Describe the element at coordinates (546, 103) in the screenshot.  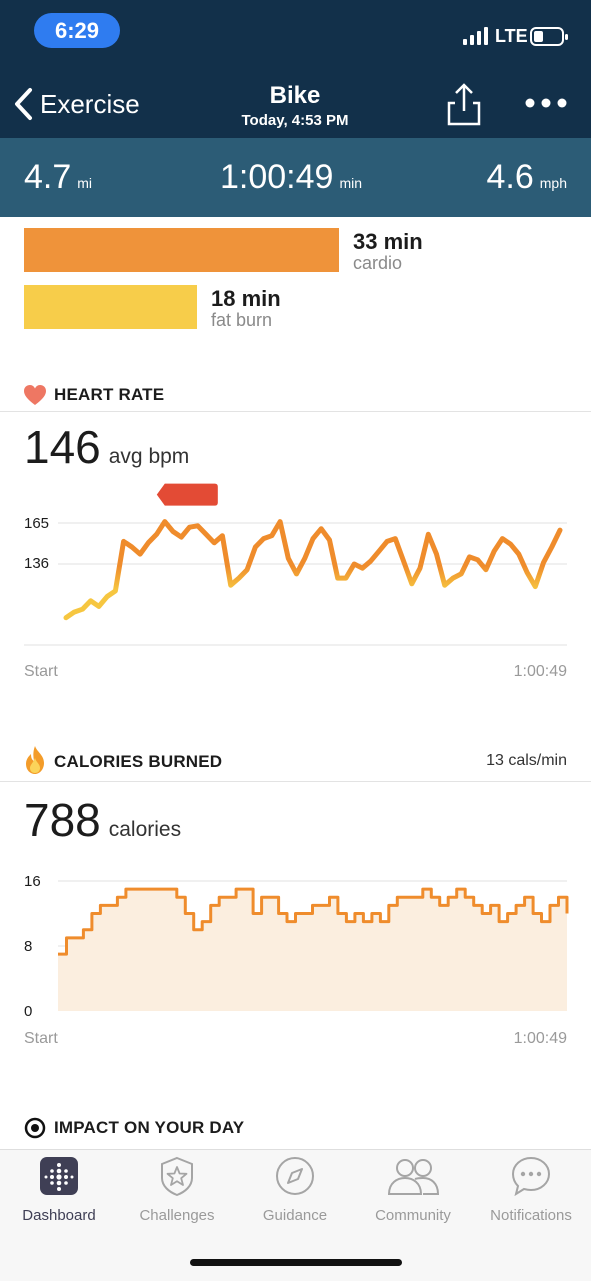
I see `more-options-icon` at that location.